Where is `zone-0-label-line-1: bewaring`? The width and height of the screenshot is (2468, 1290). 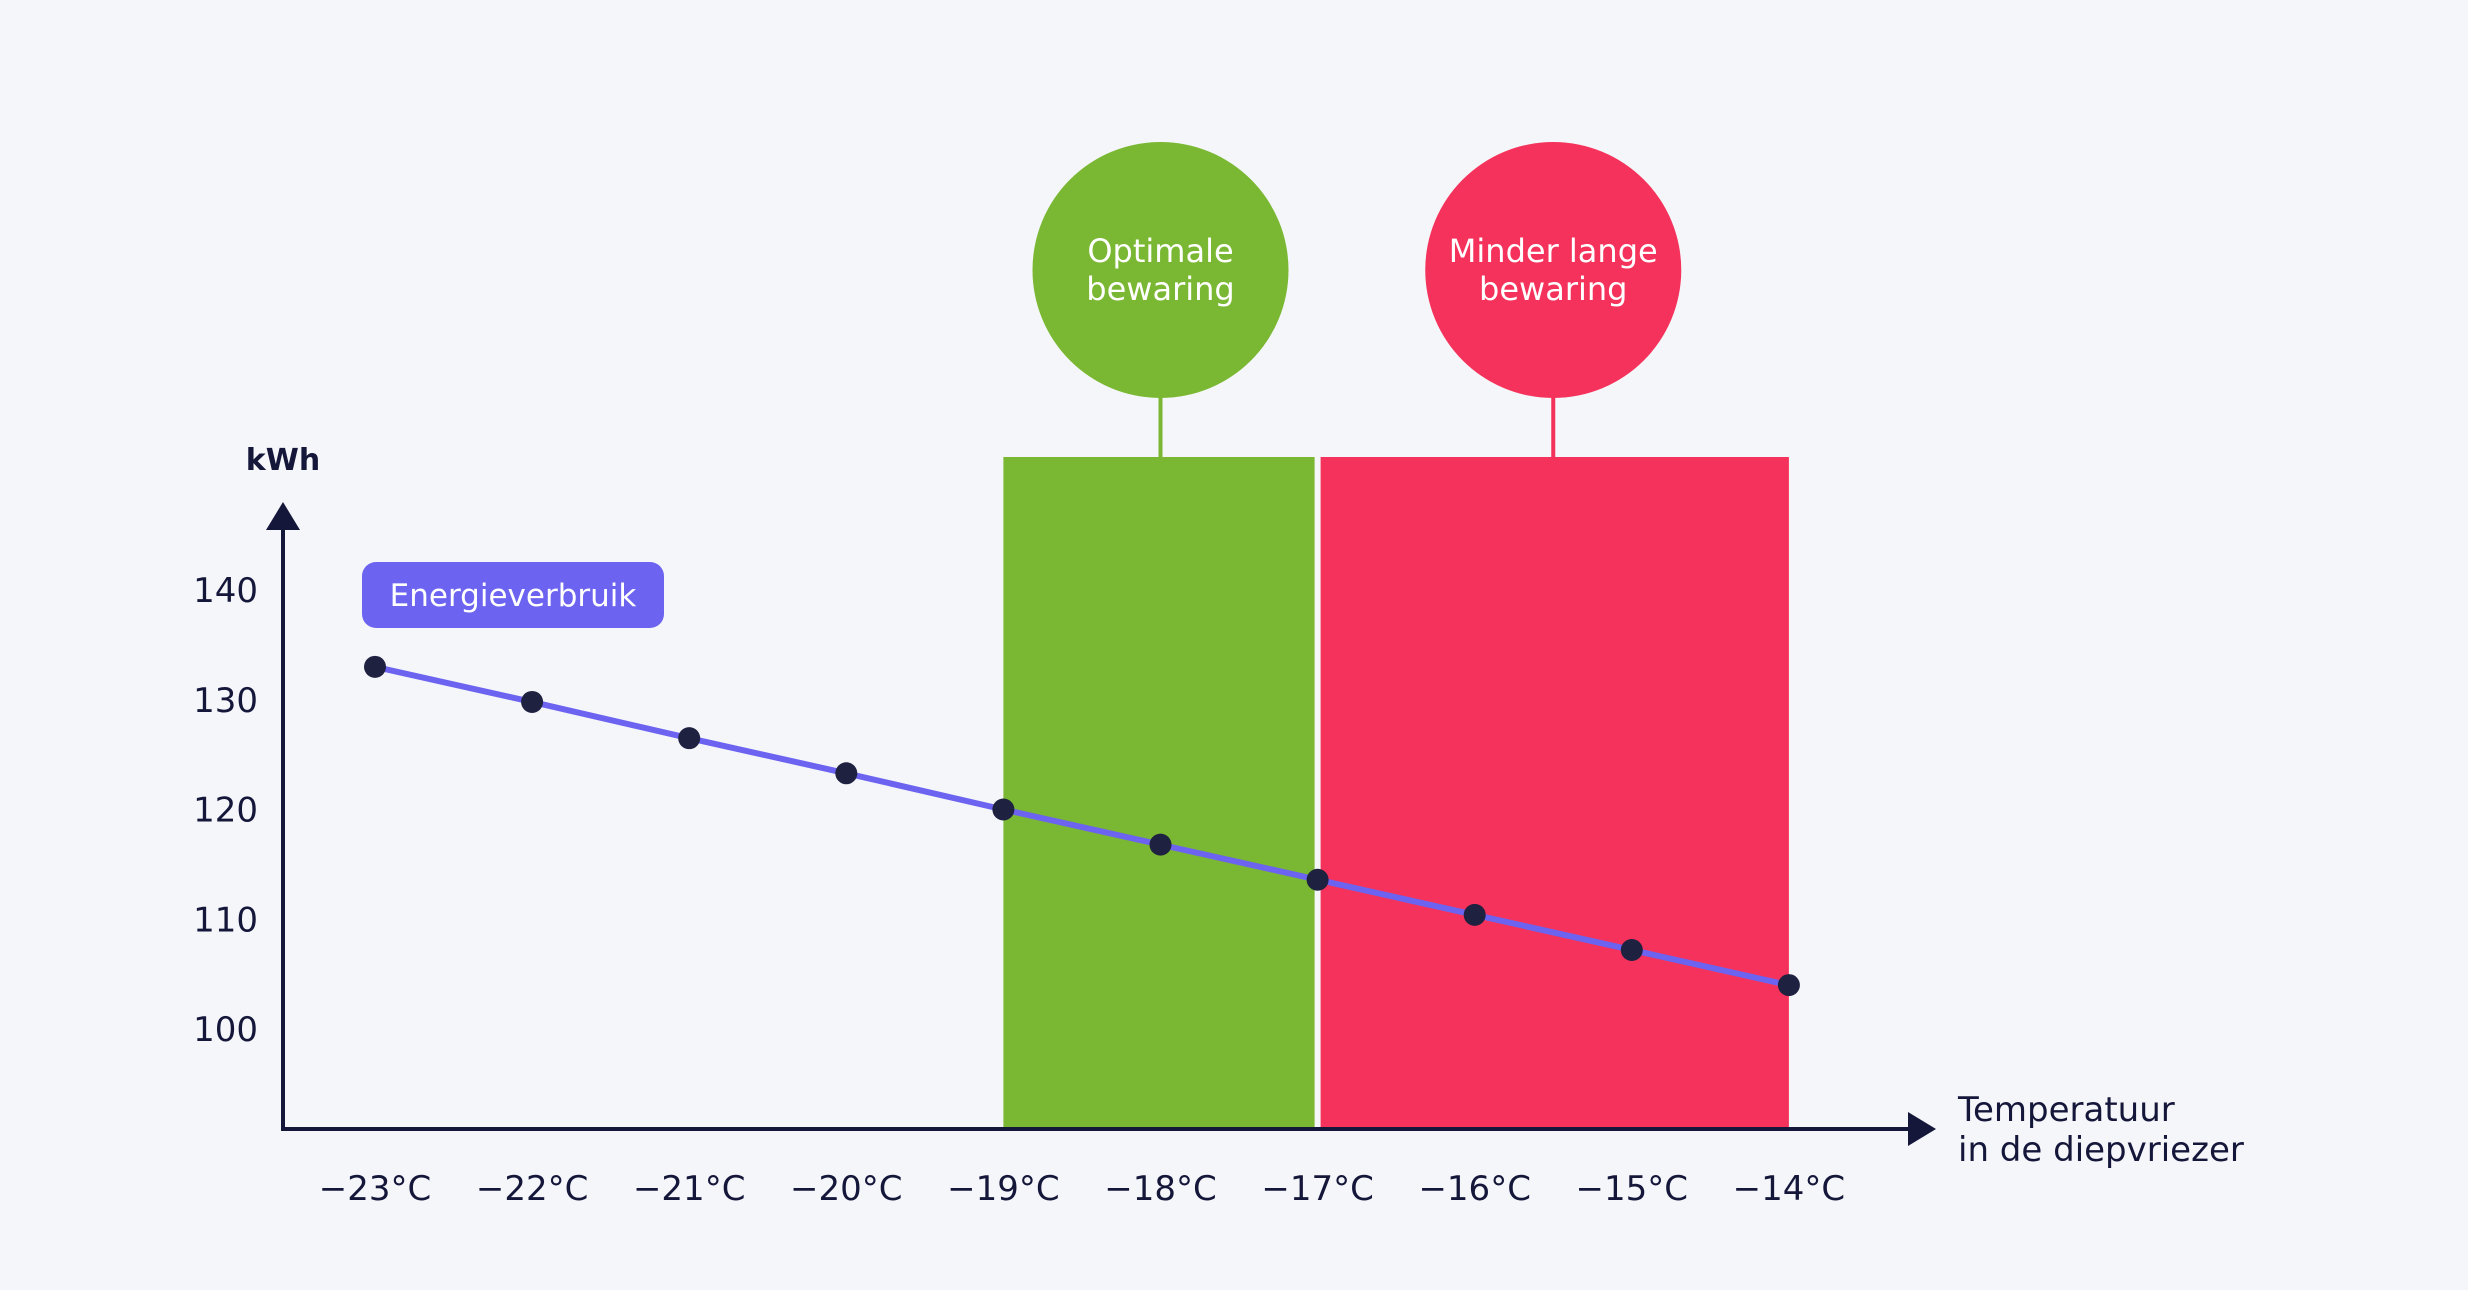
zone-0-label-line-1: bewaring is located at coordinates (1160, 289).